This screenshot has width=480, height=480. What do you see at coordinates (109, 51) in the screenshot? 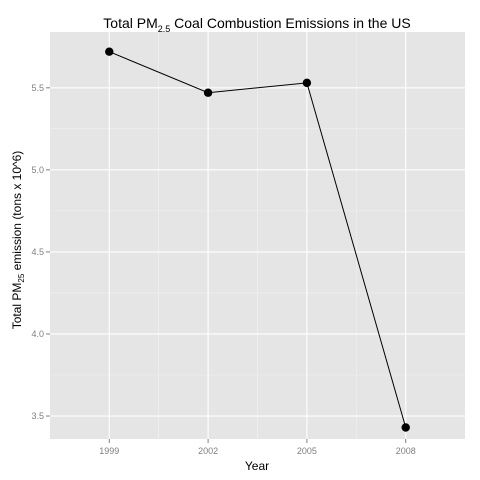
I see `data-point-1999` at bounding box center [109, 51].